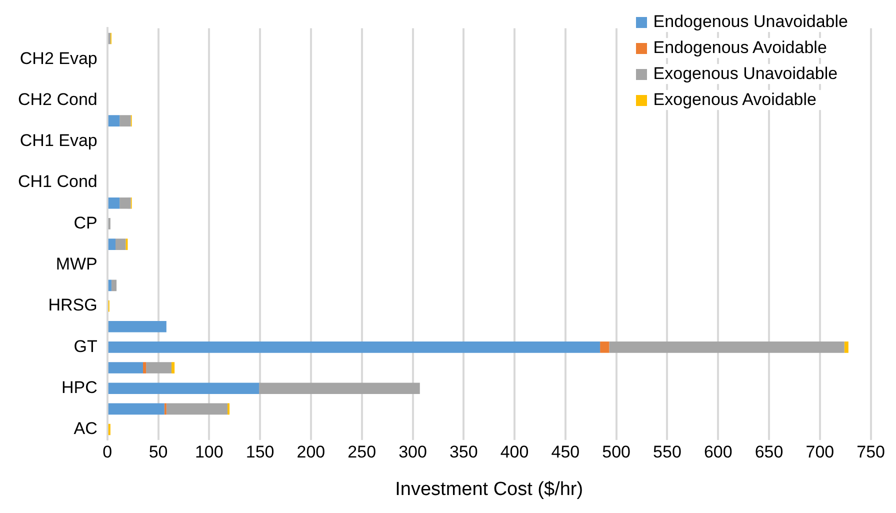 The width and height of the screenshot is (896, 513). What do you see at coordinates (59, 58) in the screenshot?
I see `y-tick-label: CH2 Evap` at bounding box center [59, 58].